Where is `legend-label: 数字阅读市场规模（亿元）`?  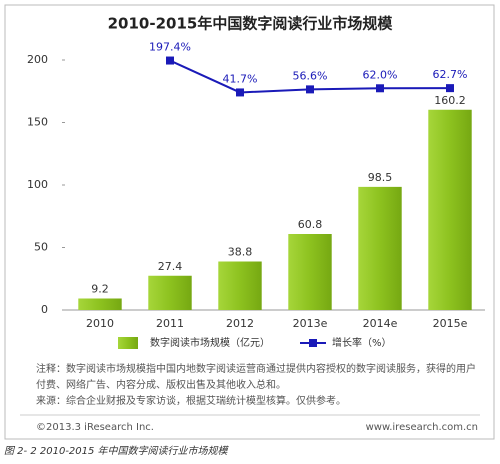 legend-label: 数字阅读市场规模（亿元） is located at coordinates (210, 342).